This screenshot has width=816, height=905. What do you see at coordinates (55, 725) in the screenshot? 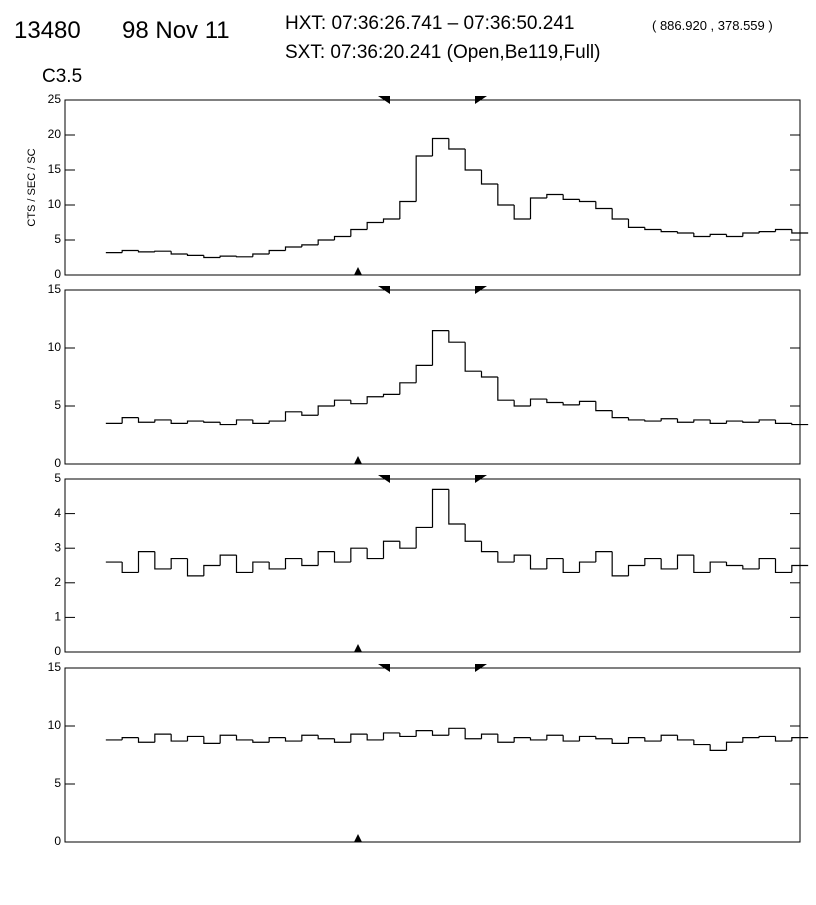
I see `y-tick-label: 10` at bounding box center [55, 725].